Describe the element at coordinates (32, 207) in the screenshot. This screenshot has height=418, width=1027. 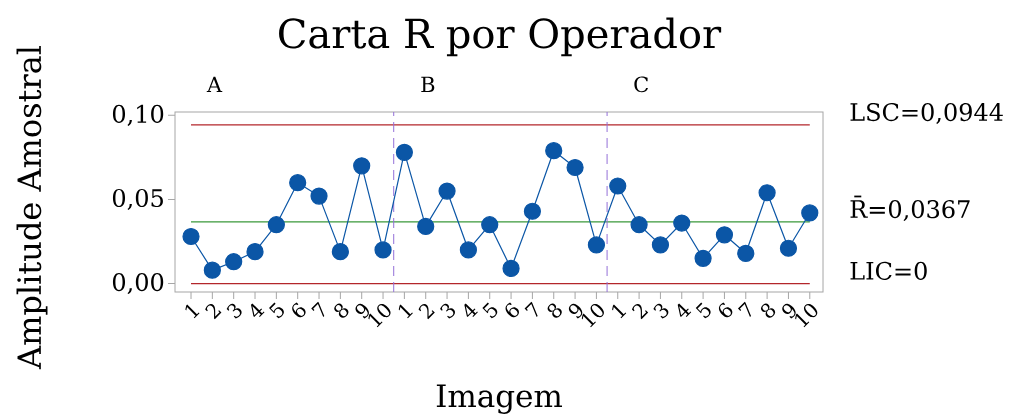
I see `y-axis-title: Amplitude Amostral` at that location.